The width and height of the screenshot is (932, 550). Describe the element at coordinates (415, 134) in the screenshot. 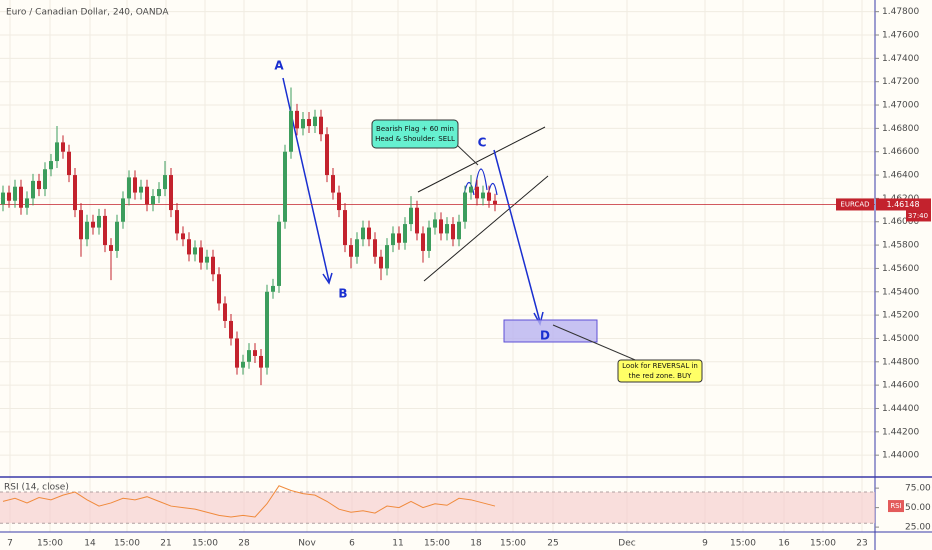

I see `sell-callout` at that location.